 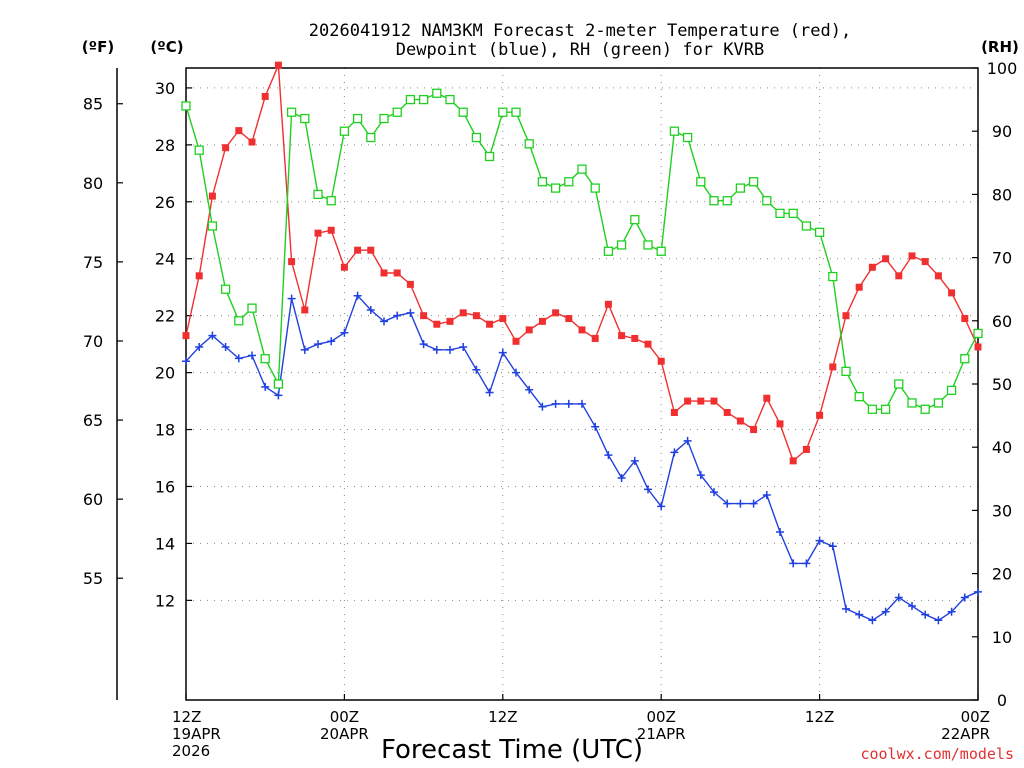 What do you see at coordinates (344, 734) in the screenshot?
I see `time-tick-label: 20APR` at bounding box center [344, 734].